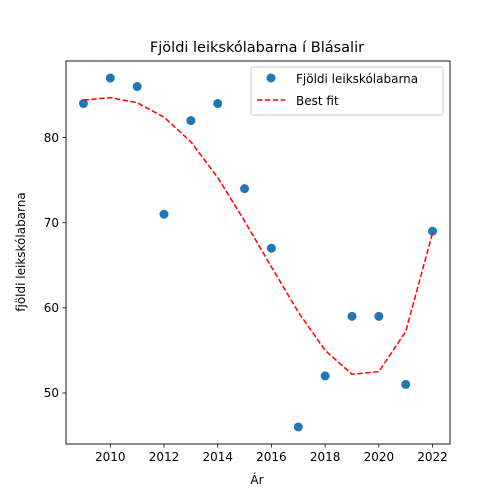  What do you see at coordinates (256, 479) in the screenshot?
I see `x-axis-label: Ár` at bounding box center [256, 479].